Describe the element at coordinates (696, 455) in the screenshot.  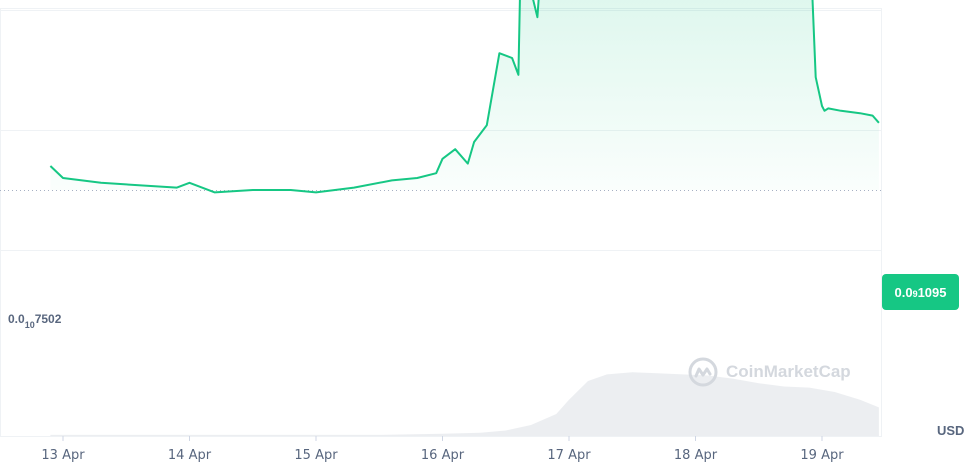
I see `x-tick-label: 18 Apr` at that location.